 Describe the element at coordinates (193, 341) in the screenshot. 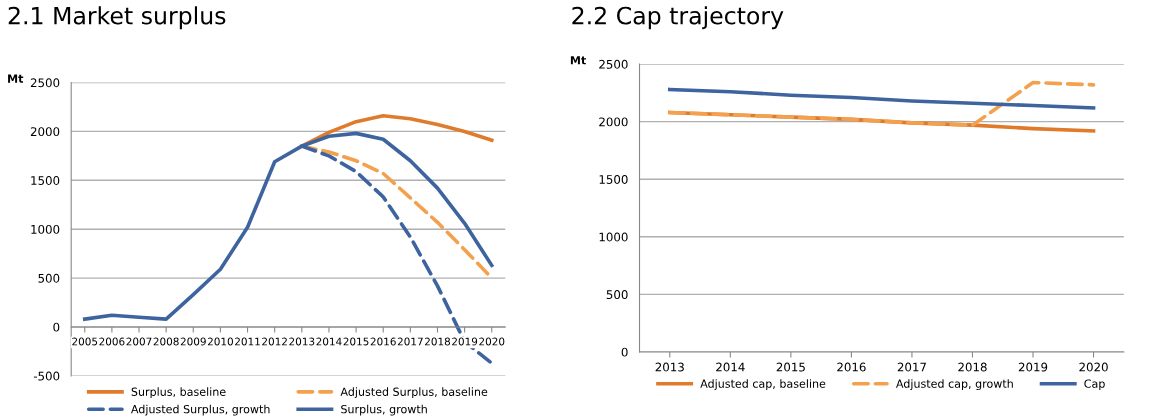

I see `x-tick-label: 2009` at that location.